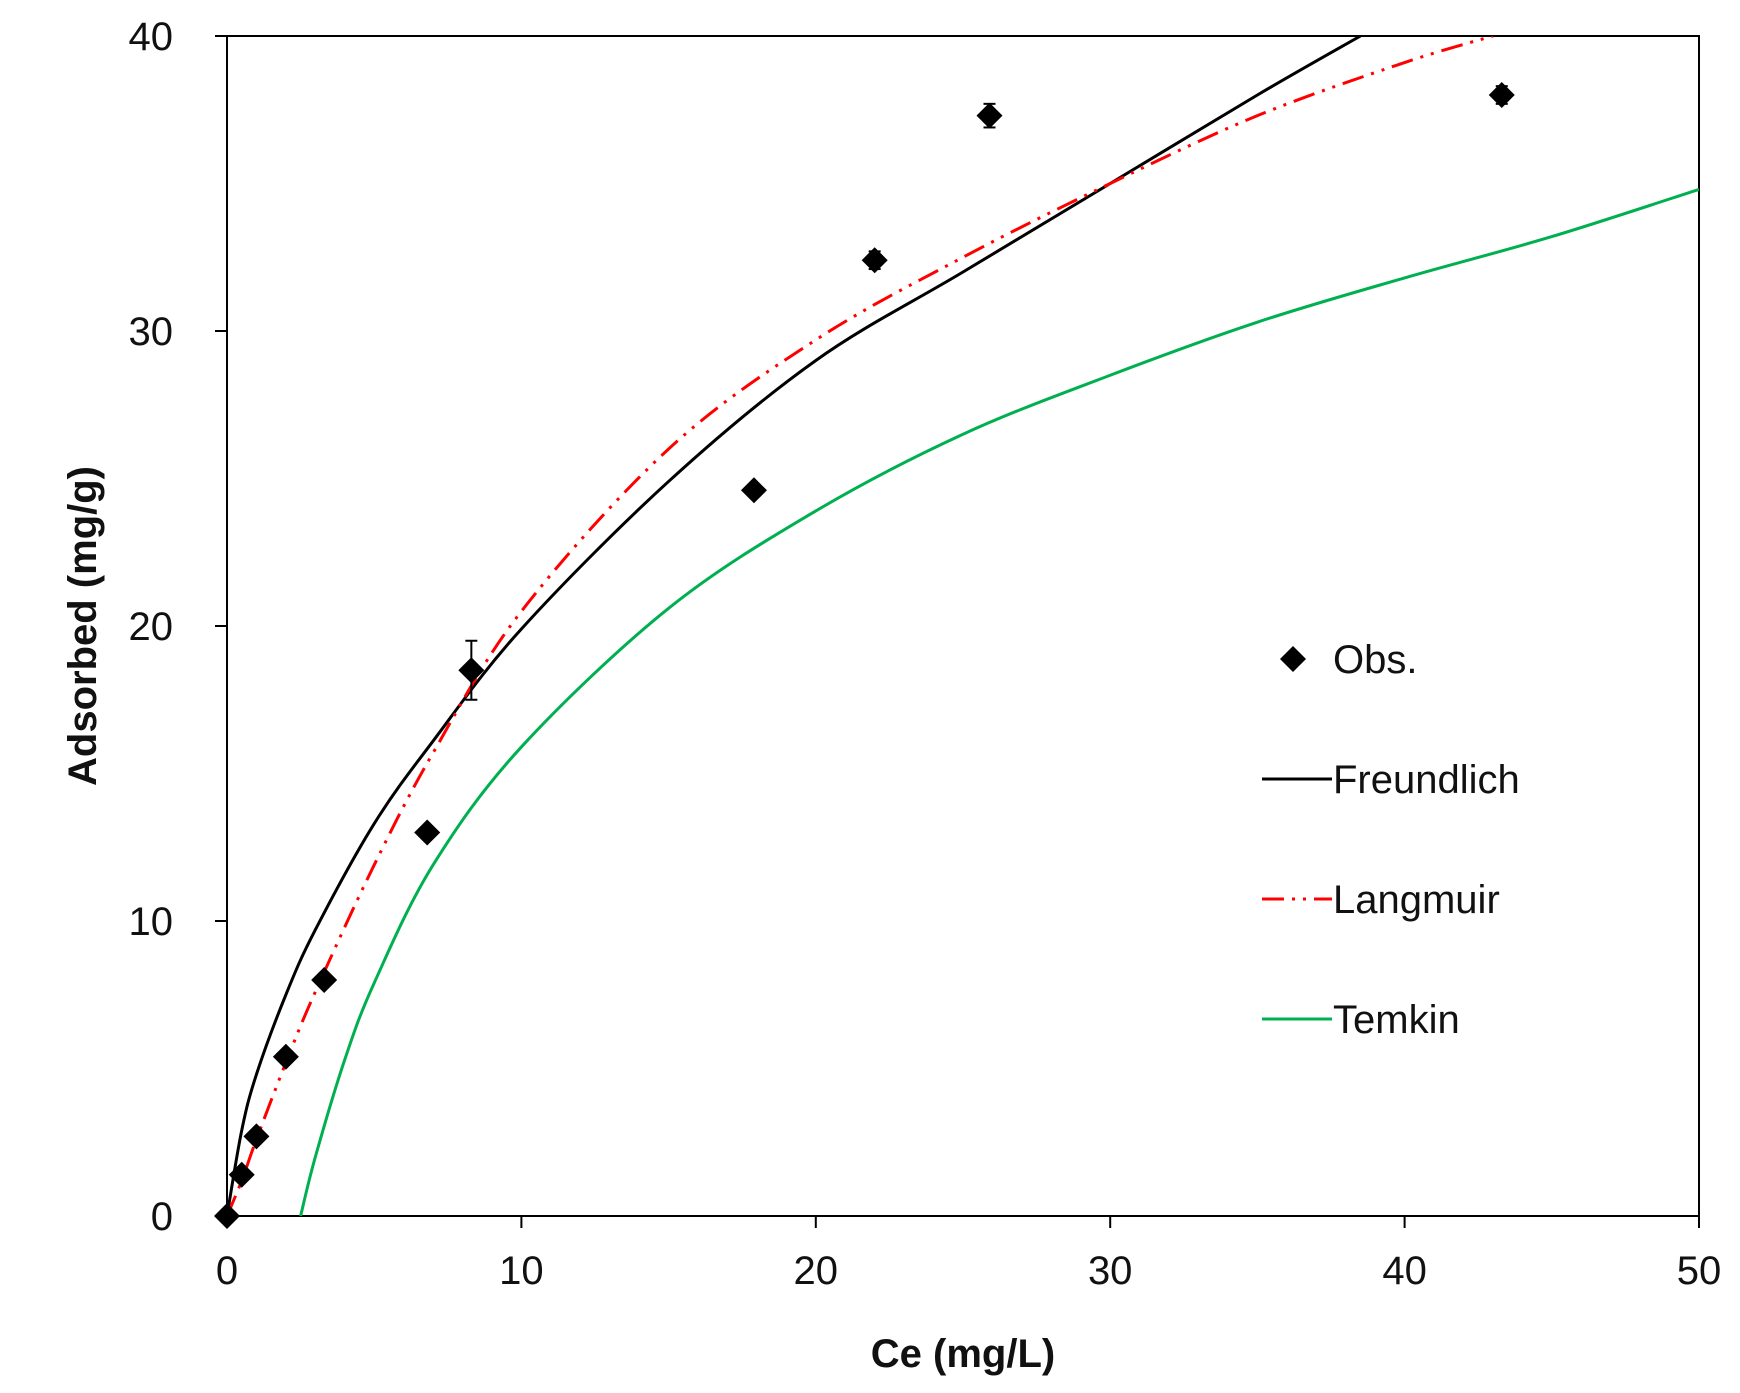 Image resolution: width=1740 pixels, height=1393 pixels. I want to click on y-tick-label: 30, so click(151, 332).